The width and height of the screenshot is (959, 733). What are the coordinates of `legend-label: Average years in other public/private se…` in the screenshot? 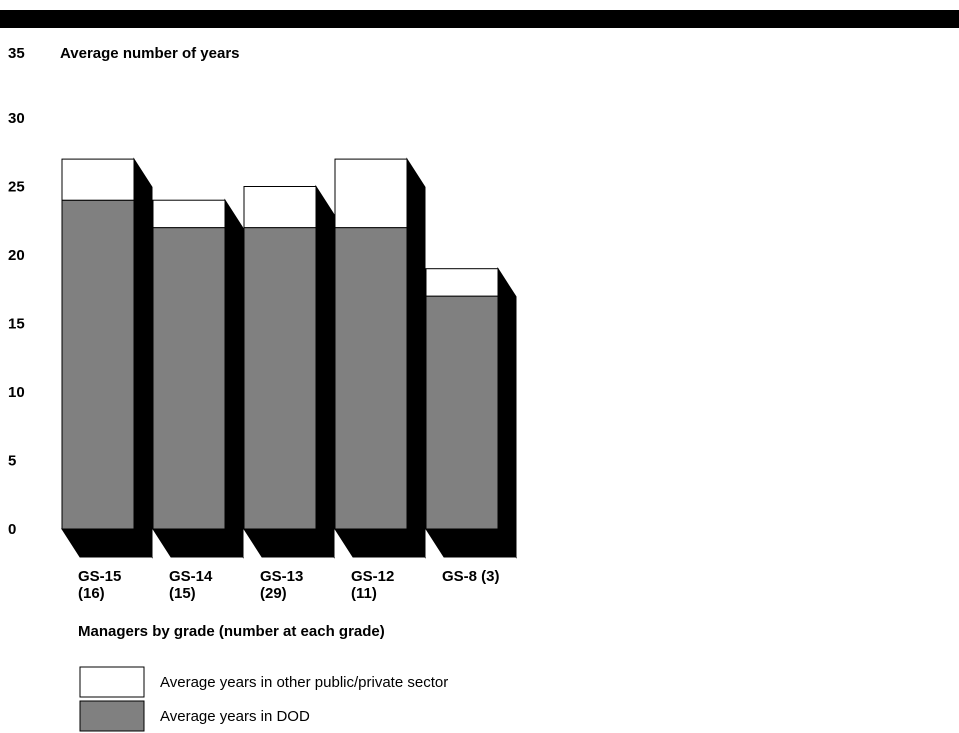 It's located at (304, 682).